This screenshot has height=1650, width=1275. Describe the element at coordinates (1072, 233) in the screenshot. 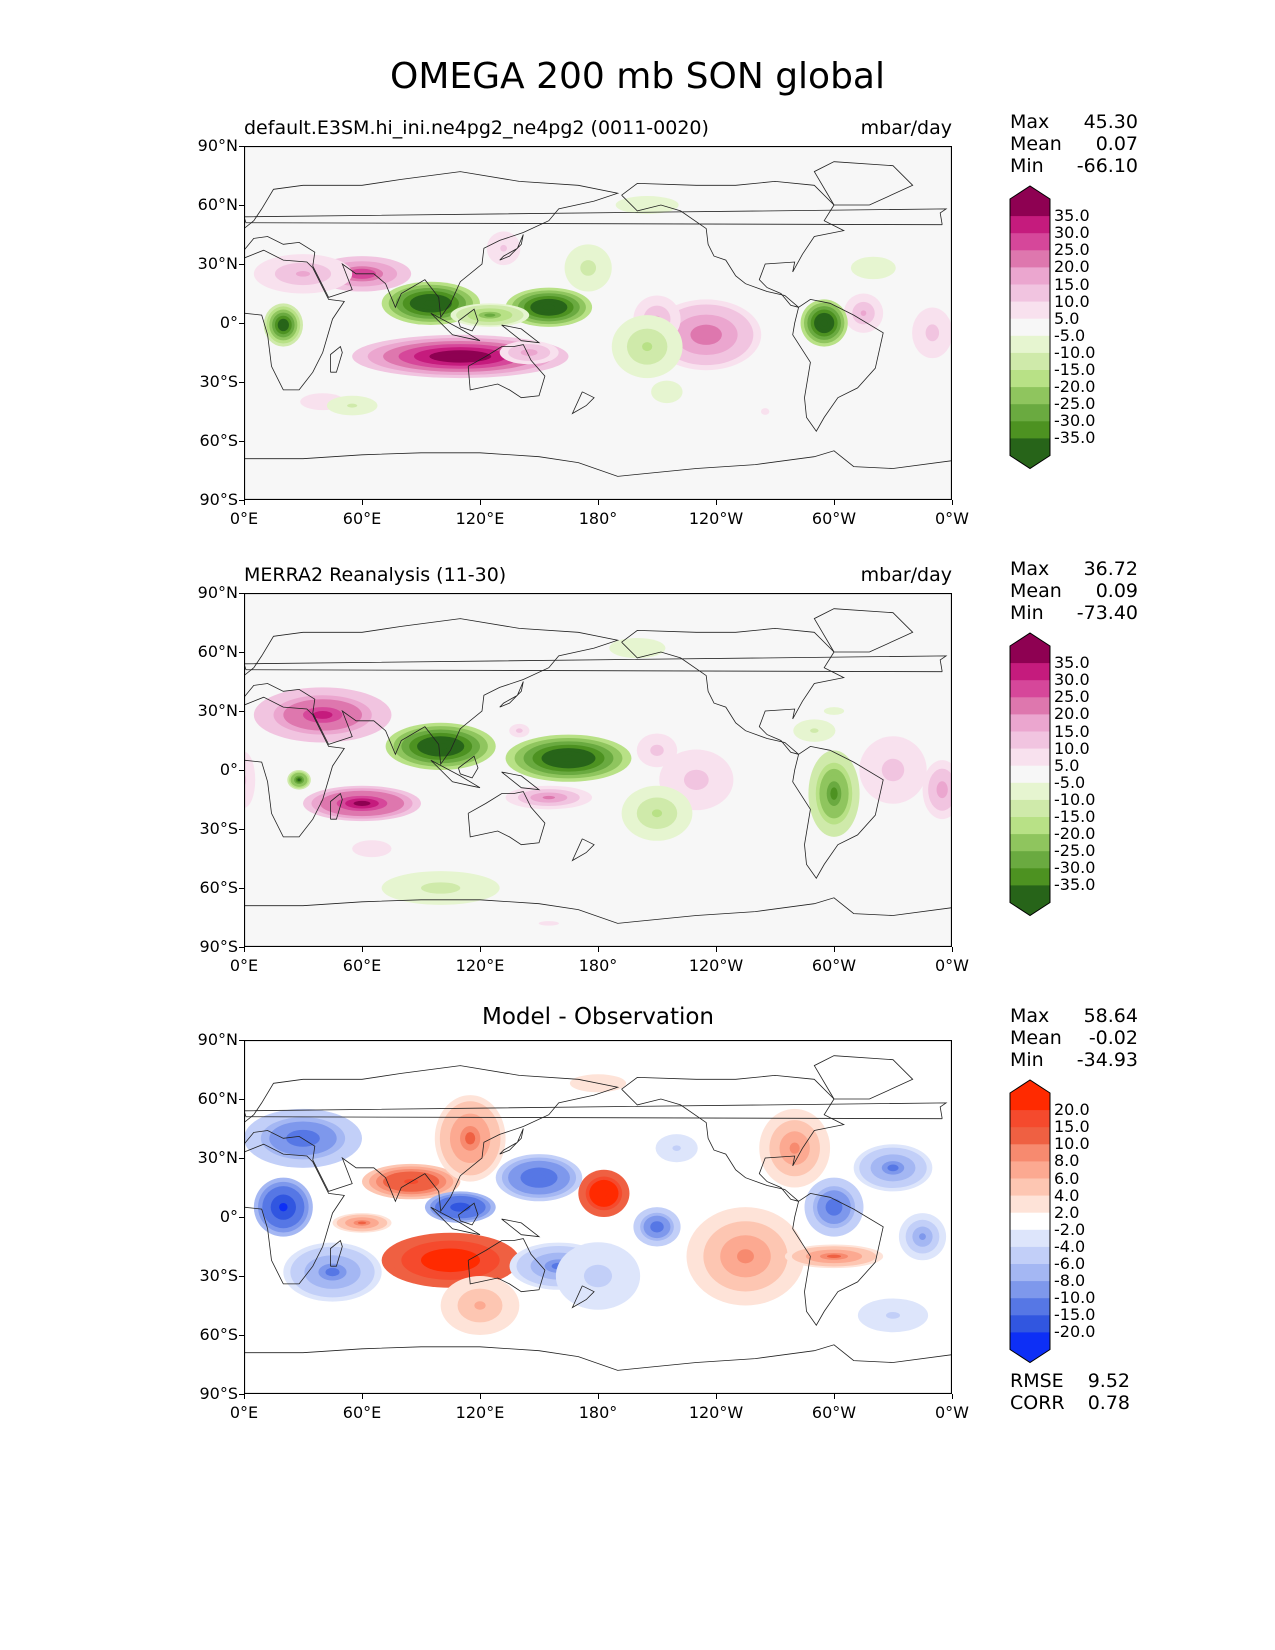

I see `colorbar-tick-label: 30.0` at that location.